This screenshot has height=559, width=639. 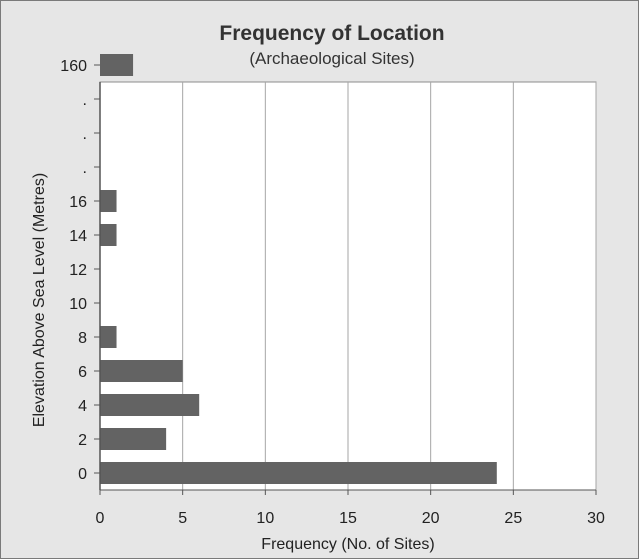 I want to click on y-axis-label: Elevation Above Sea Level (Metres), so click(x=39, y=300).